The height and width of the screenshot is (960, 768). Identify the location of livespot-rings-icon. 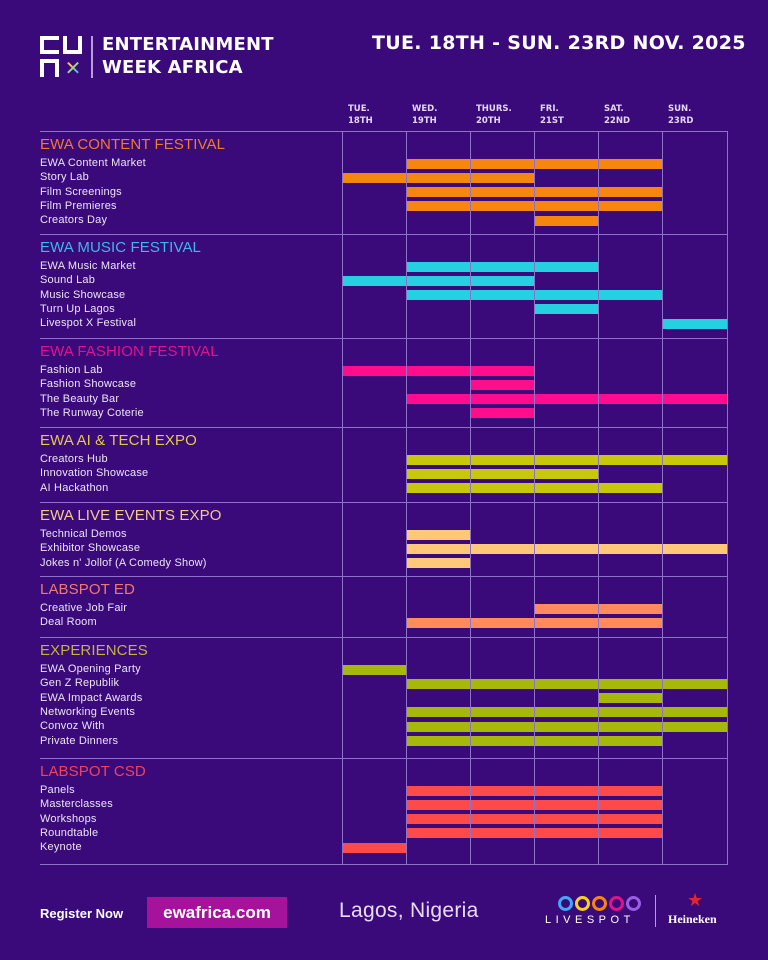
(599, 903).